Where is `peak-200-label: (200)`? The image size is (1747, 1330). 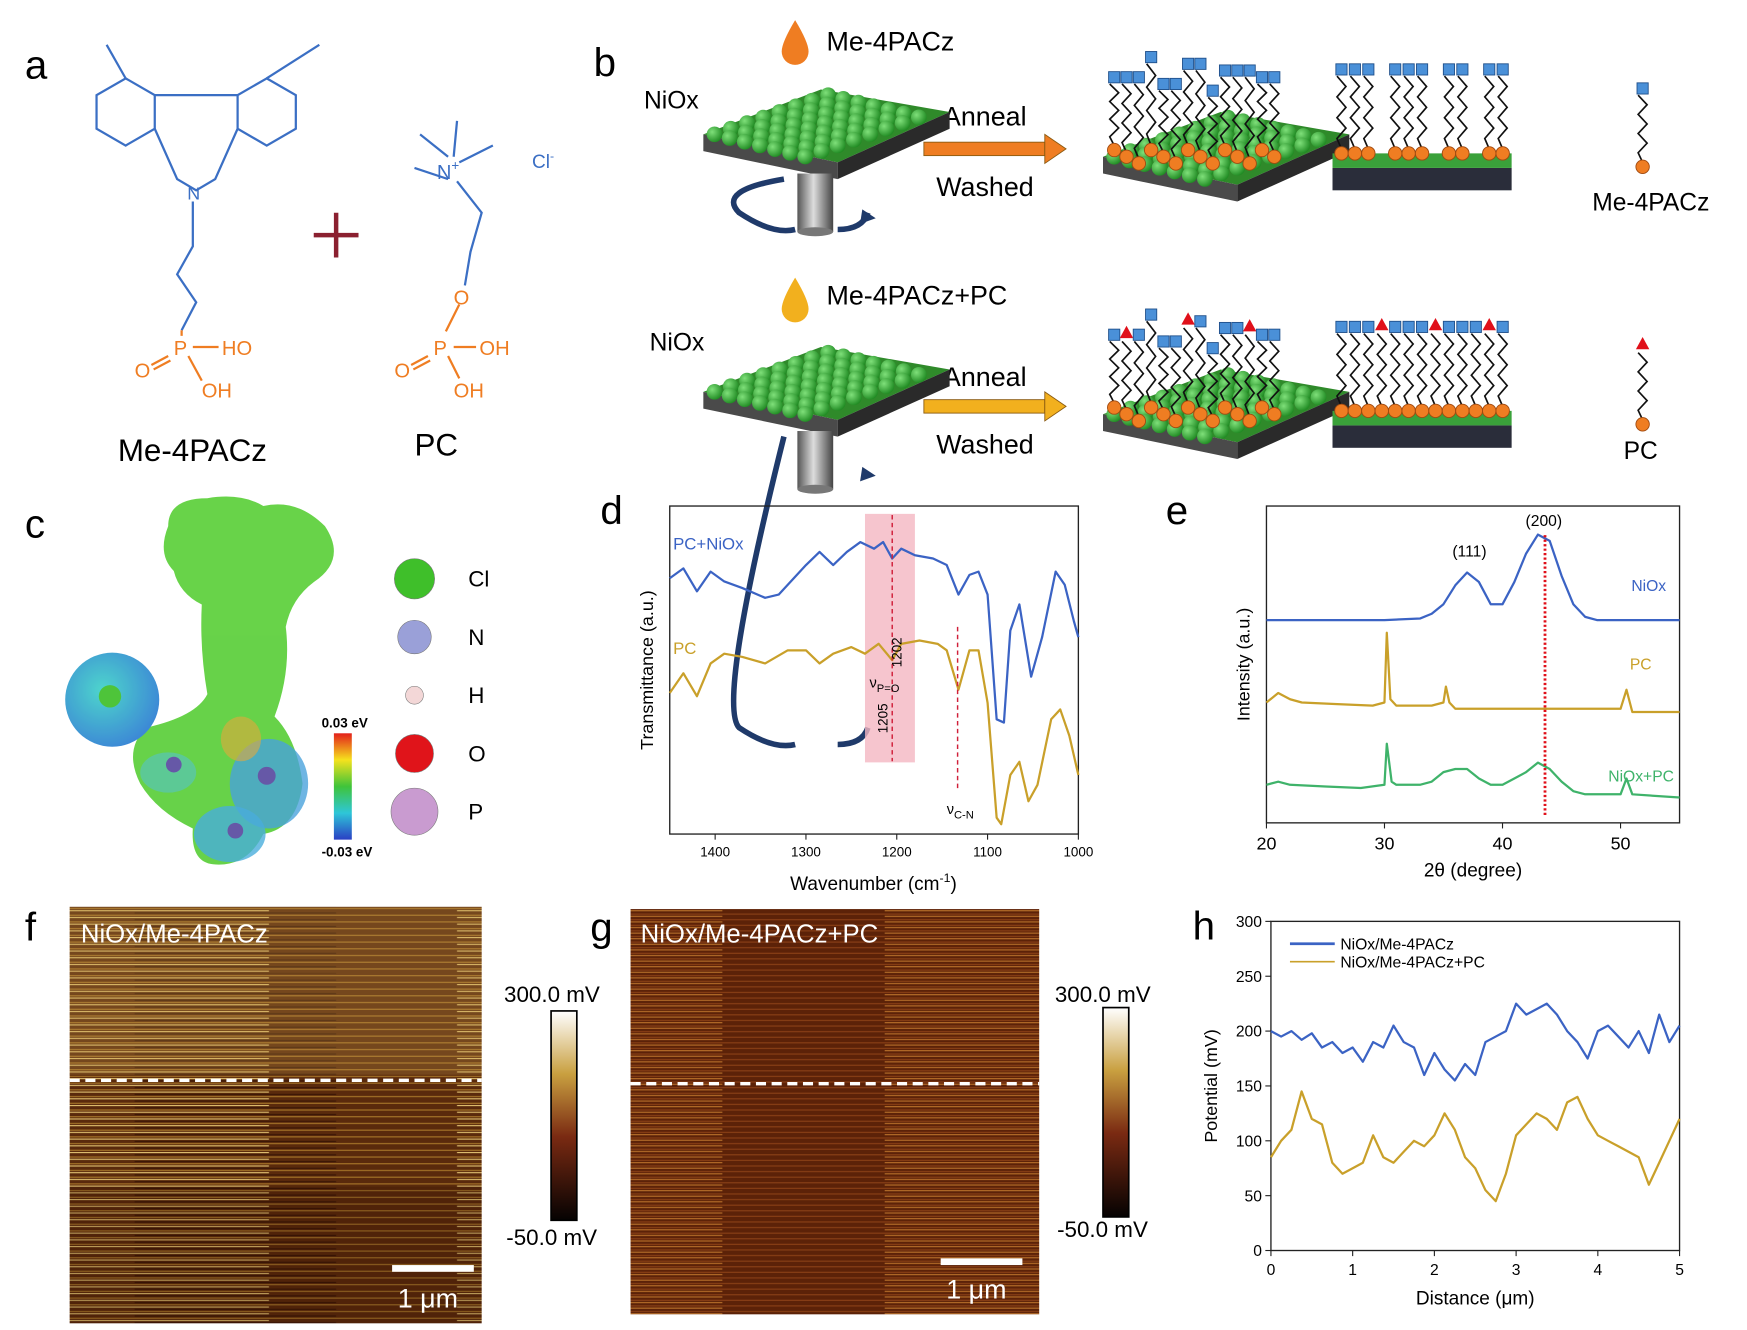 peak-200-label: (200) is located at coordinates (1544, 521).